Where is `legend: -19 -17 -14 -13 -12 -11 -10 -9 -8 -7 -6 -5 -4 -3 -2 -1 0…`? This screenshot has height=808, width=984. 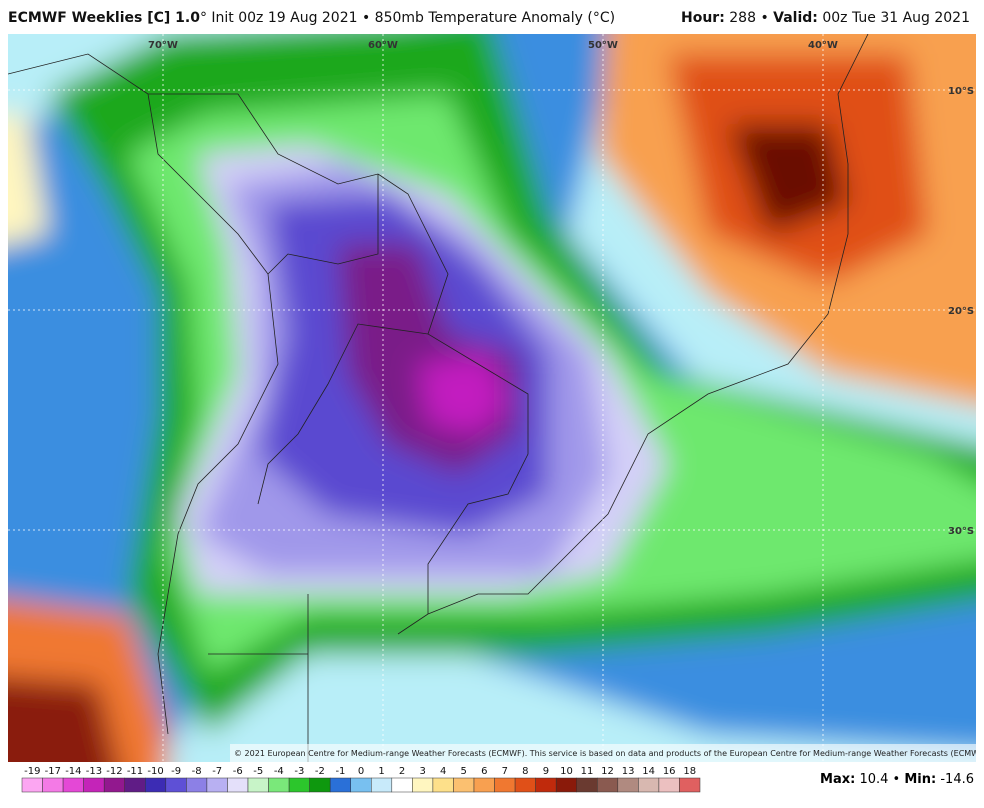 legend: -19 -17 -14 -13 -12 -11 -10 -9 -8 -7 -6 -5 -4 -3 -2 -1 0… is located at coordinates (361, 779).